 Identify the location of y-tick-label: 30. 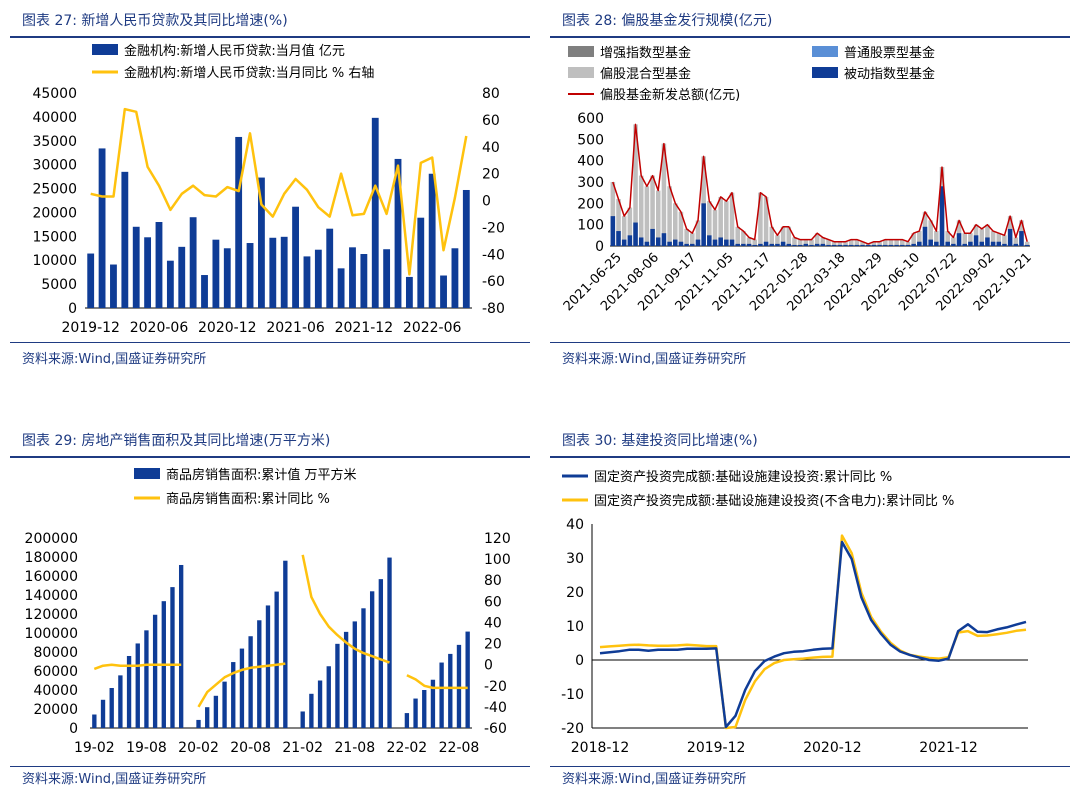
(575, 559).